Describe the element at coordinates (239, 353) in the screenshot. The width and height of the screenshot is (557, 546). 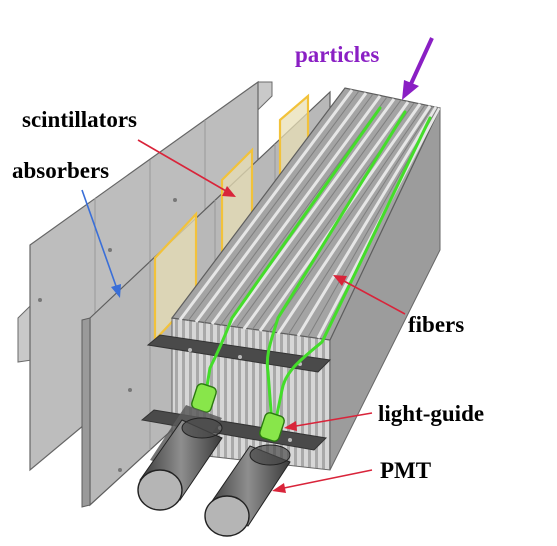
I see `support-bar-upper` at that location.